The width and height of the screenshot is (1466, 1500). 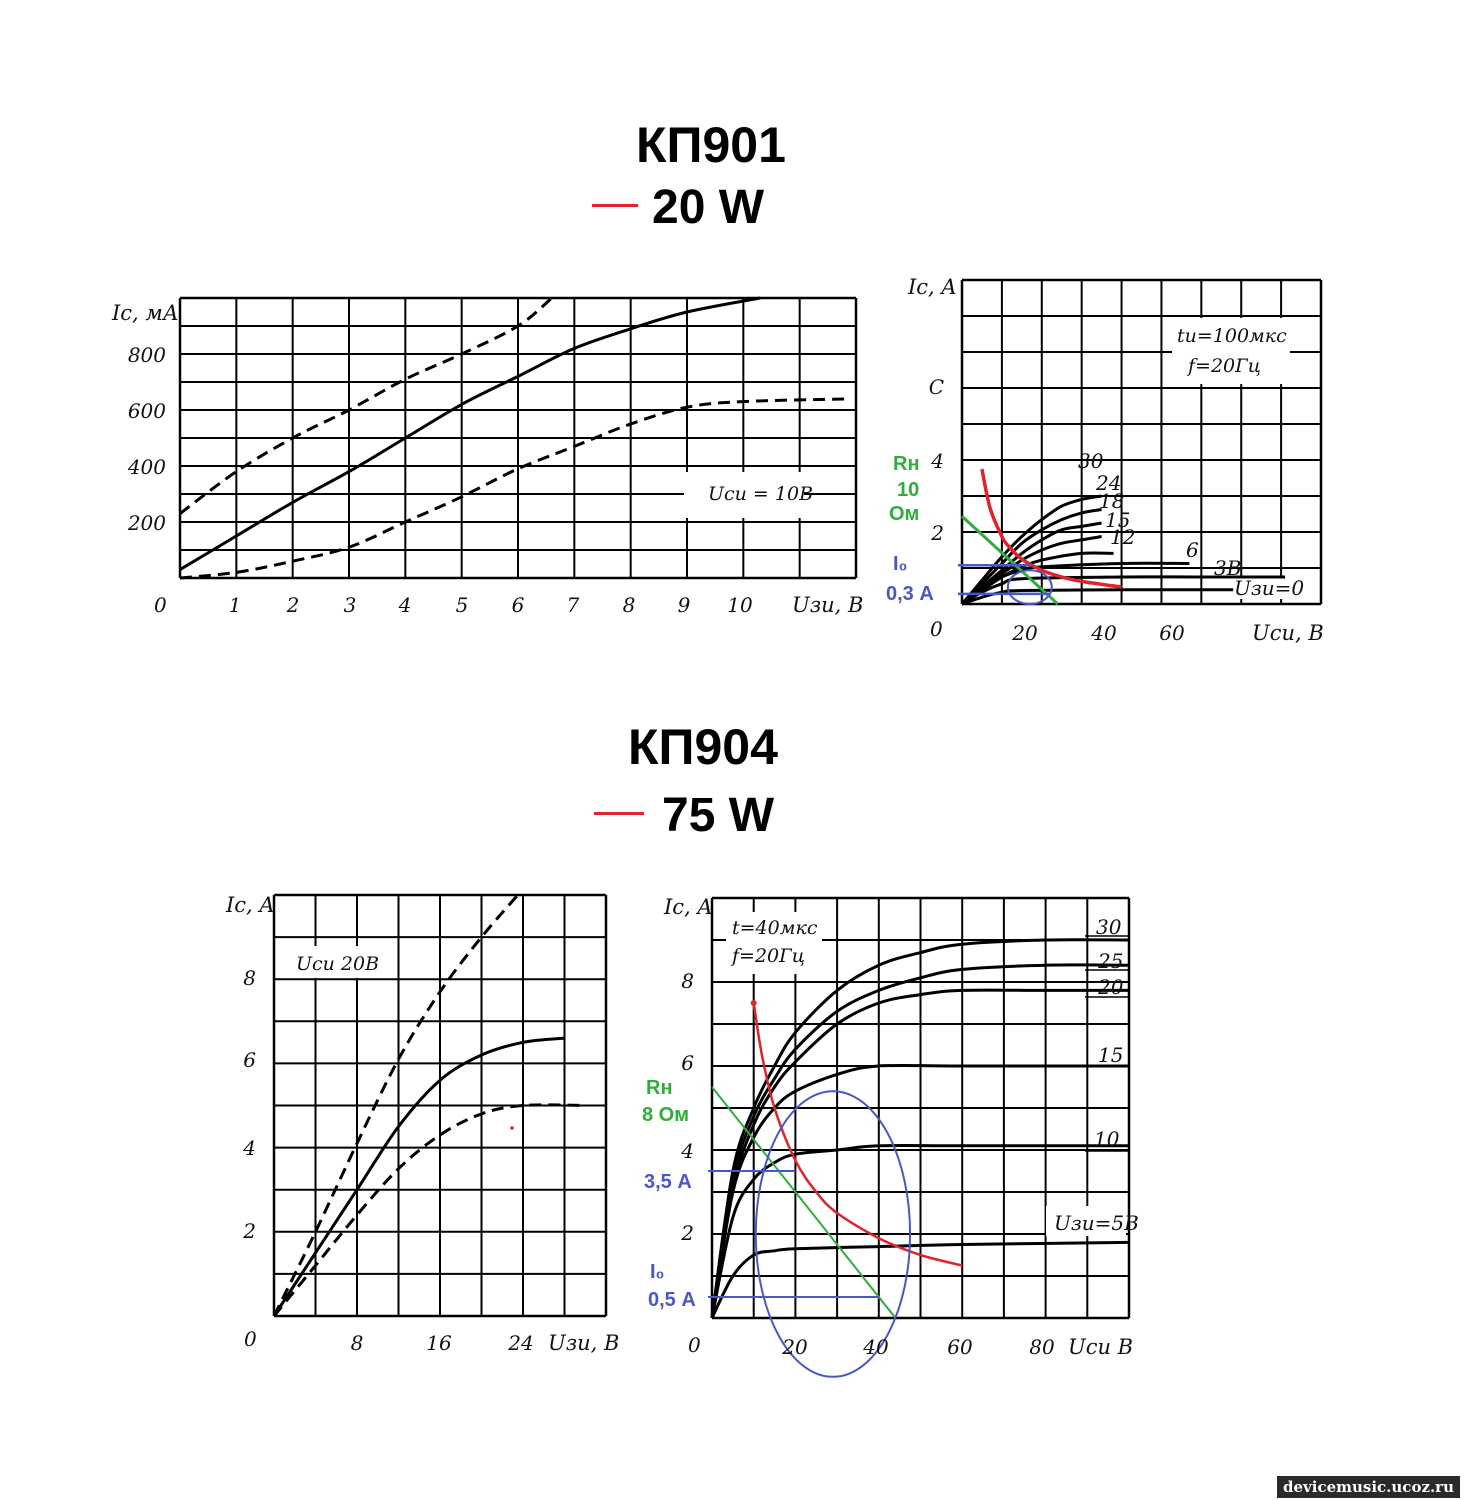 What do you see at coordinates (515, 488) in the screenshot?
I see `kp901-transfer-series-min` at bounding box center [515, 488].